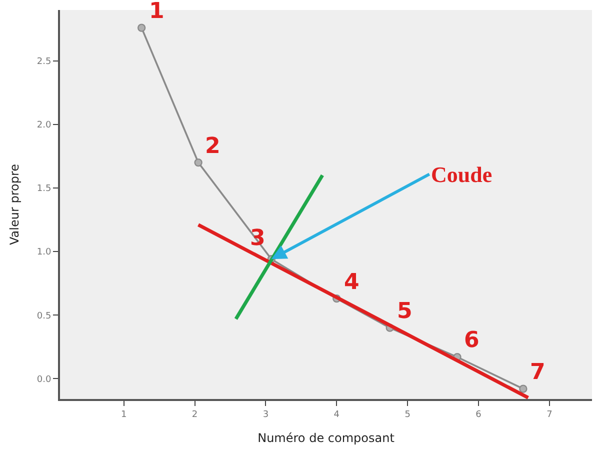 The width and height of the screenshot is (612, 457). Describe the element at coordinates (44, 253) in the screenshot. I see `y-tick-label: 1.0` at that location.